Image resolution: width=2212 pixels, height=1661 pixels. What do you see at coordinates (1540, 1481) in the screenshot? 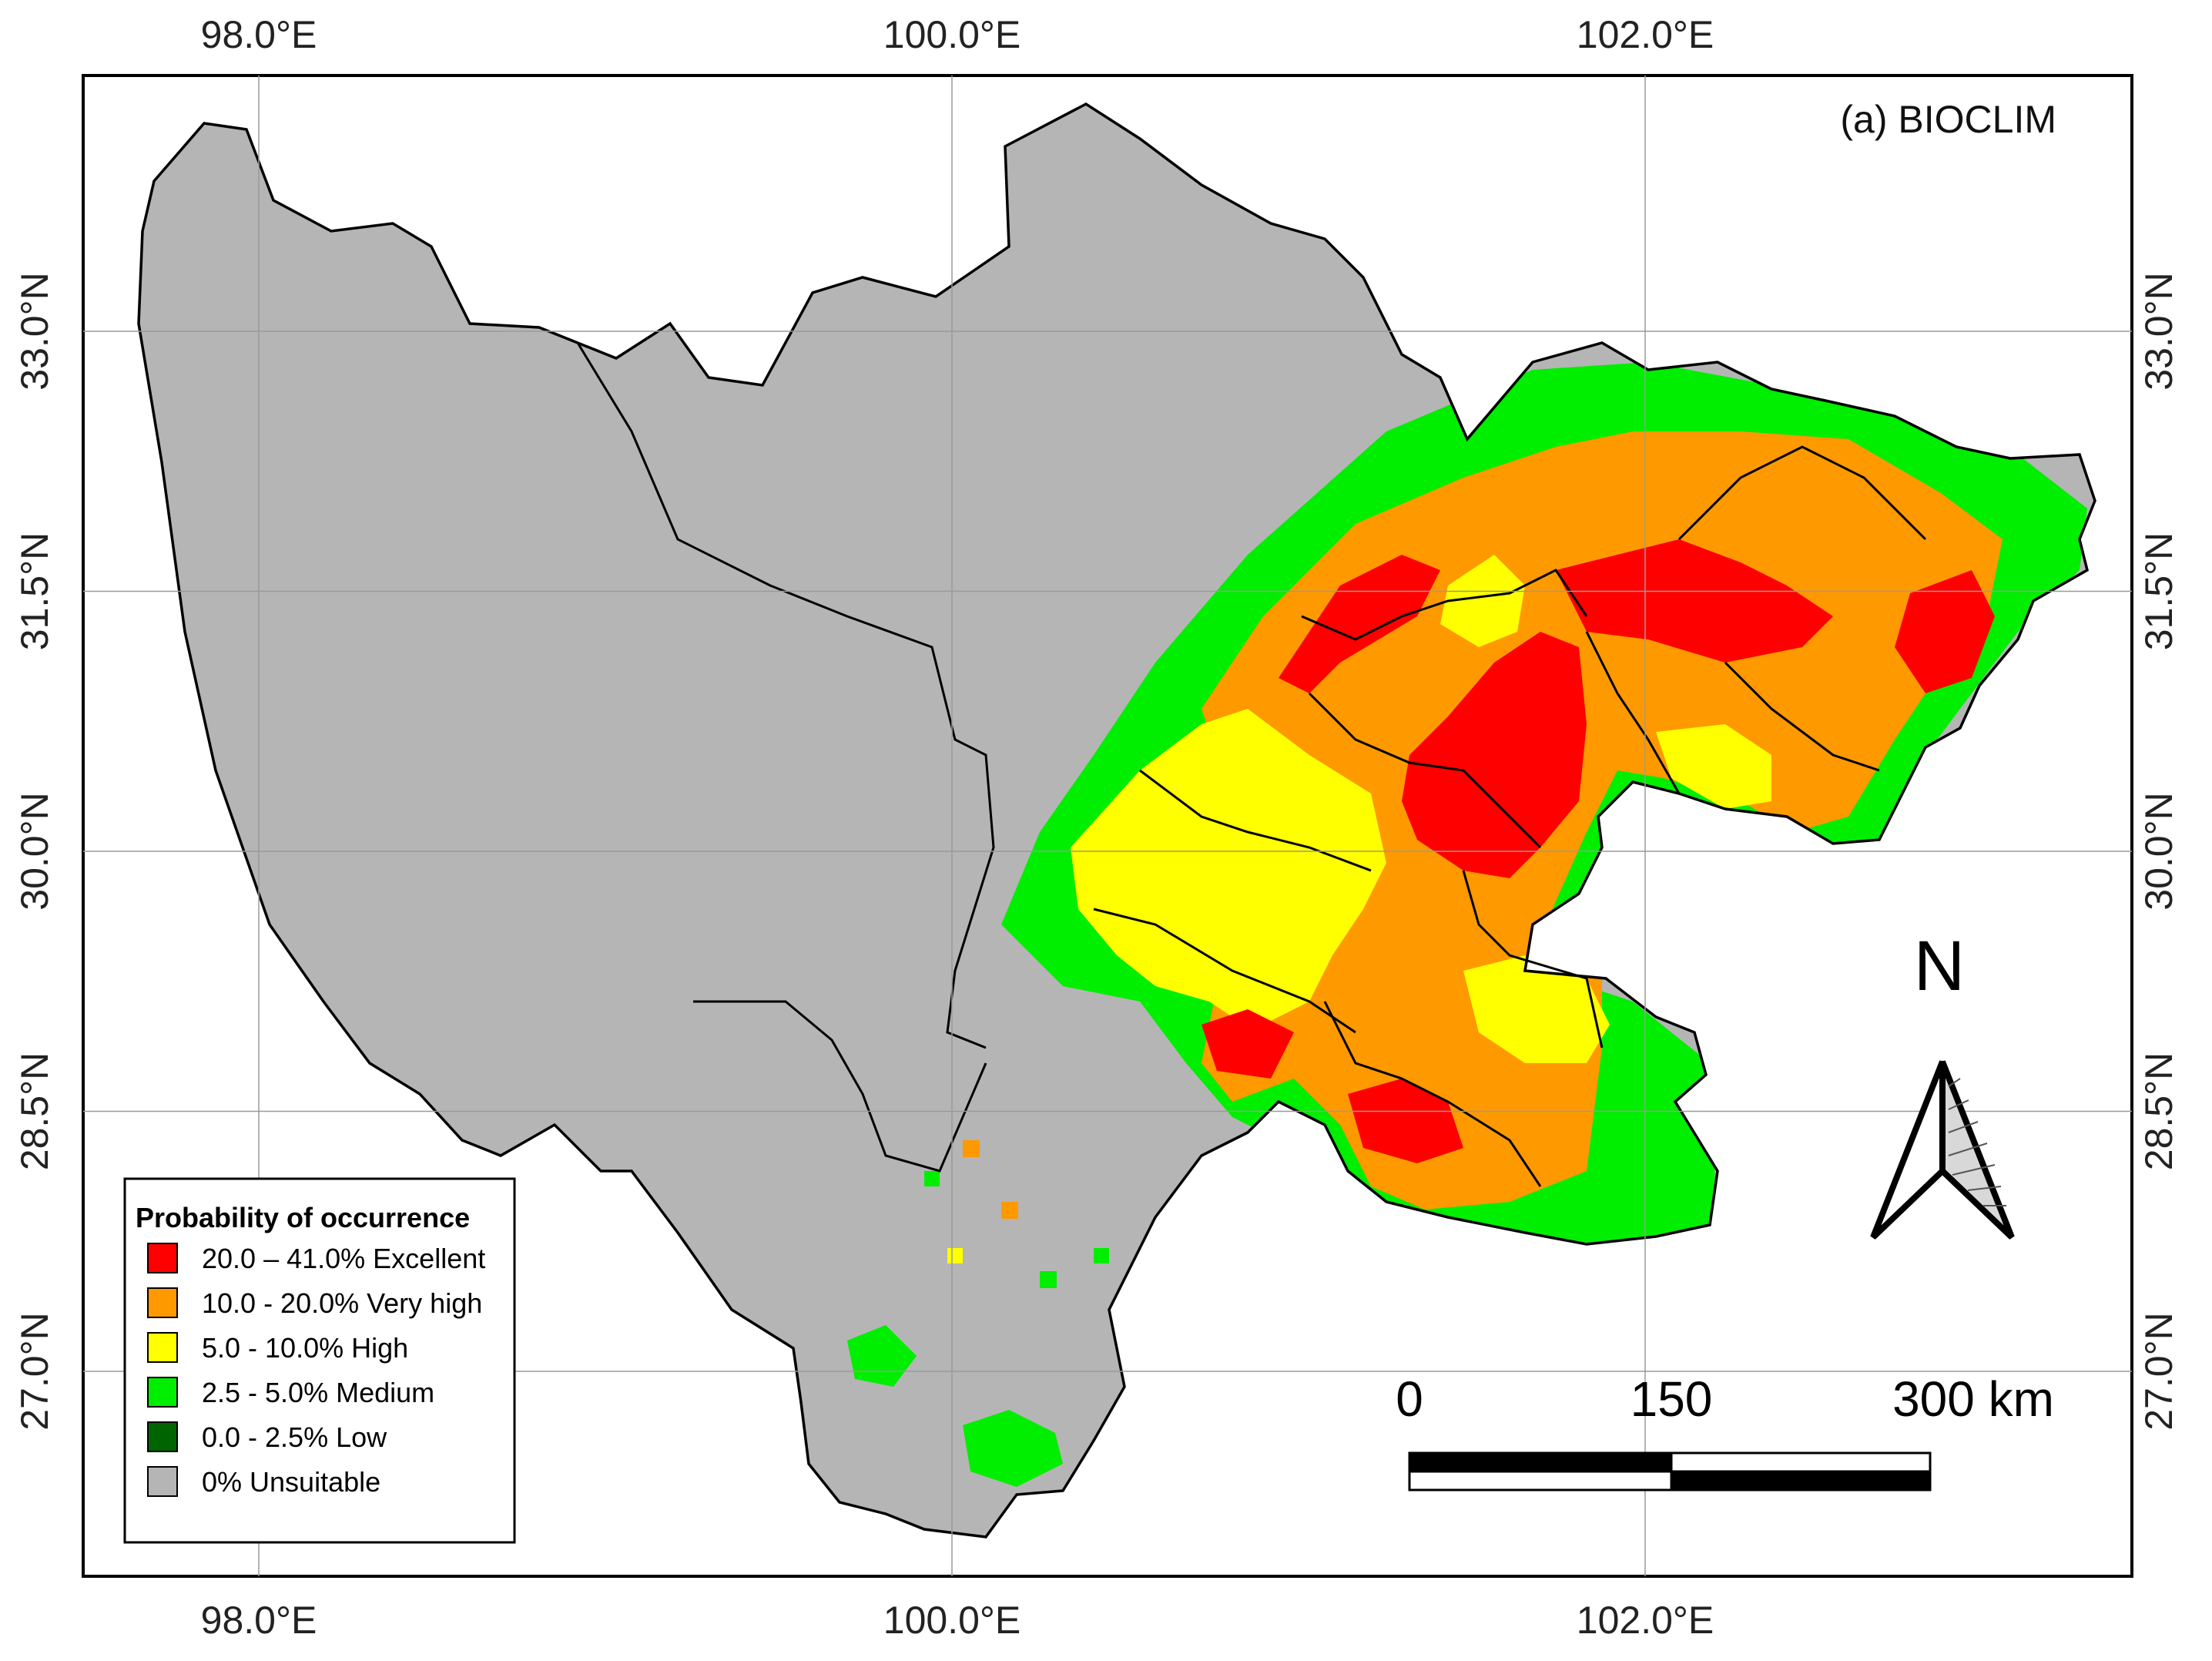
I see `scale-seg-1-bottom` at bounding box center [1540, 1481].